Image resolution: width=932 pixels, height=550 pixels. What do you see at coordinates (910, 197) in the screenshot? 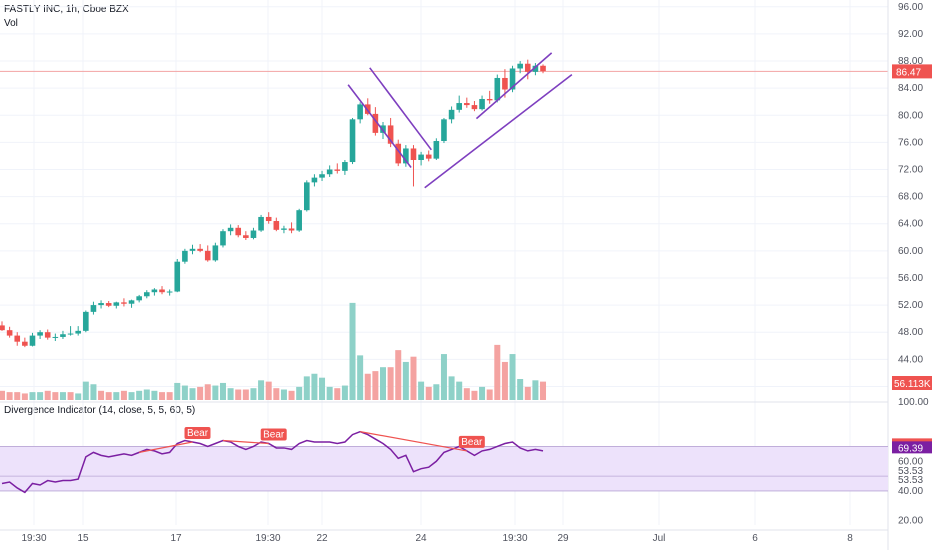
I see `price-tick-label: 68.00` at bounding box center [910, 197].